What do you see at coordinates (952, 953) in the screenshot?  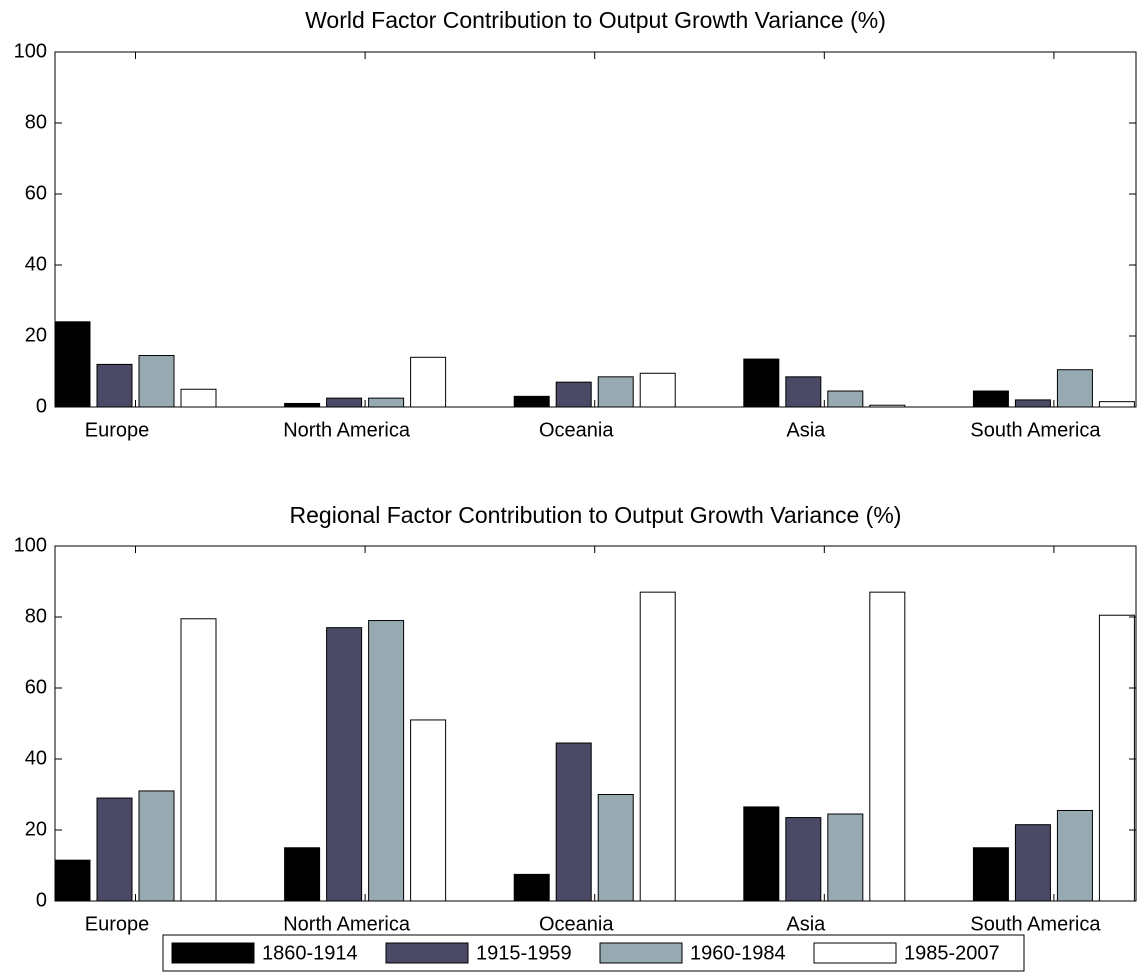 I see `legend-label: 1985-2007` at bounding box center [952, 953].